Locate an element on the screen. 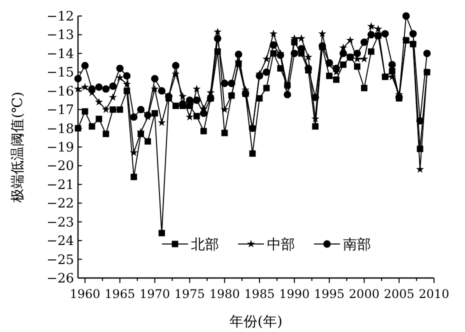 This screenshot has width=465, height=332. x-tick-label: 1975 is located at coordinates (189, 294).